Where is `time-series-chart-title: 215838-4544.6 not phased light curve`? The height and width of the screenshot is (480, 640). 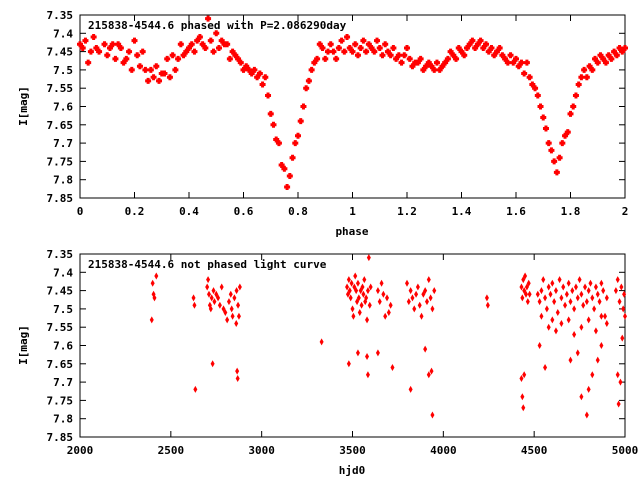
time-series-chart-title: 215838-4544.6 not phased light curve is located at coordinates (207, 264).